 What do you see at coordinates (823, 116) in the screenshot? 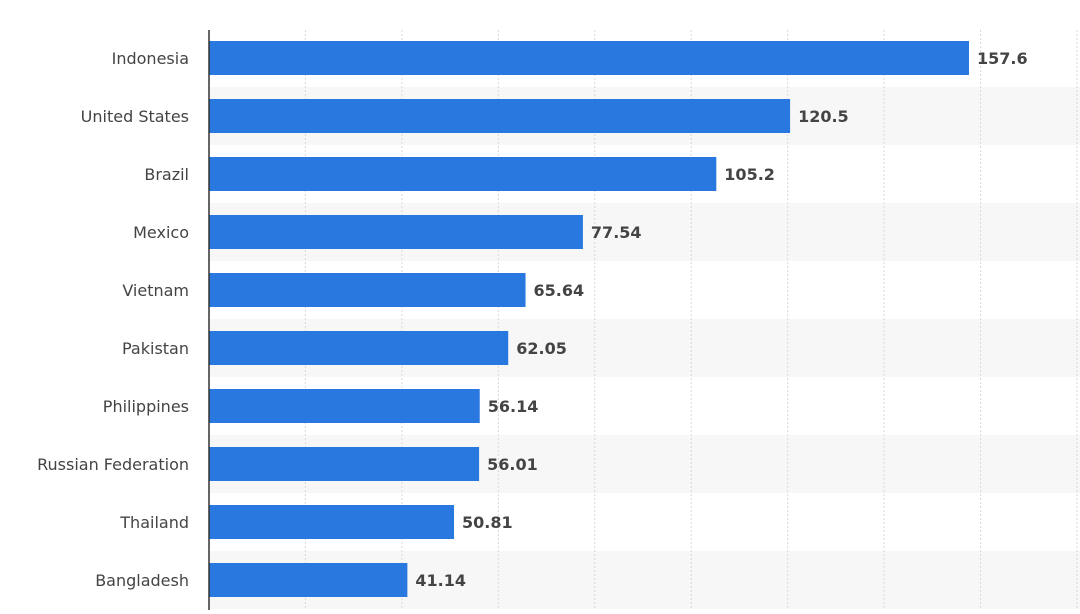
I see `value-label: 120.5` at bounding box center [823, 116].